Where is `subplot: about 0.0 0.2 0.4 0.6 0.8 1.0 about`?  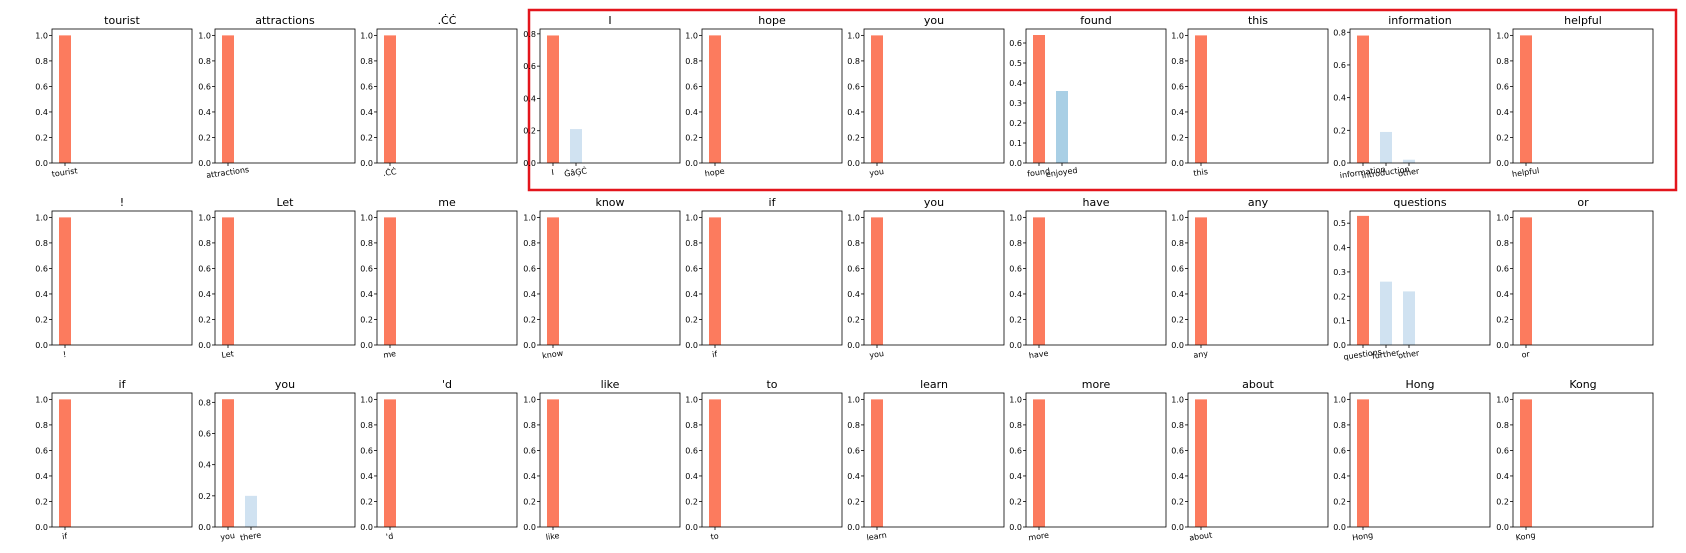
subplot: about 0.0 0.2 0.4 0.6 0.8 1.0 about is located at coordinates (1250, 460).